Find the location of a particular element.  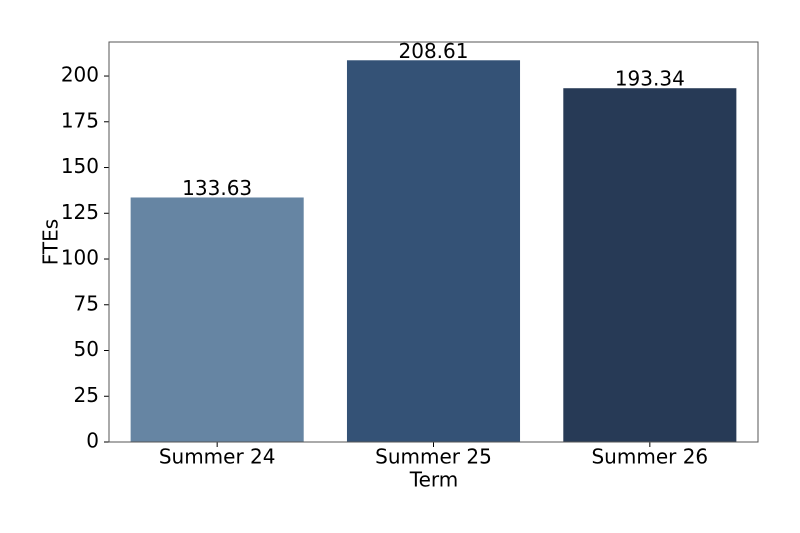

y-tick-label: 200 is located at coordinates (80, 75).